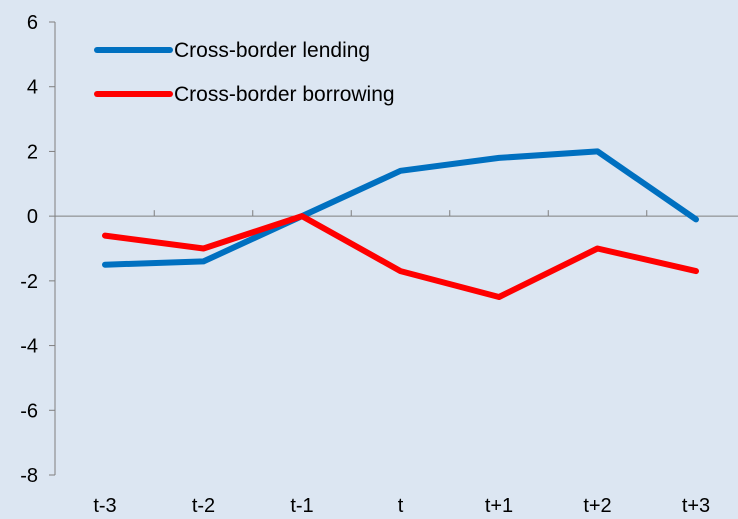 The image size is (738, 519). Describe the element at coordinates (29, 476) in the screenshot. I see `y-tick-label: -8` at that location.